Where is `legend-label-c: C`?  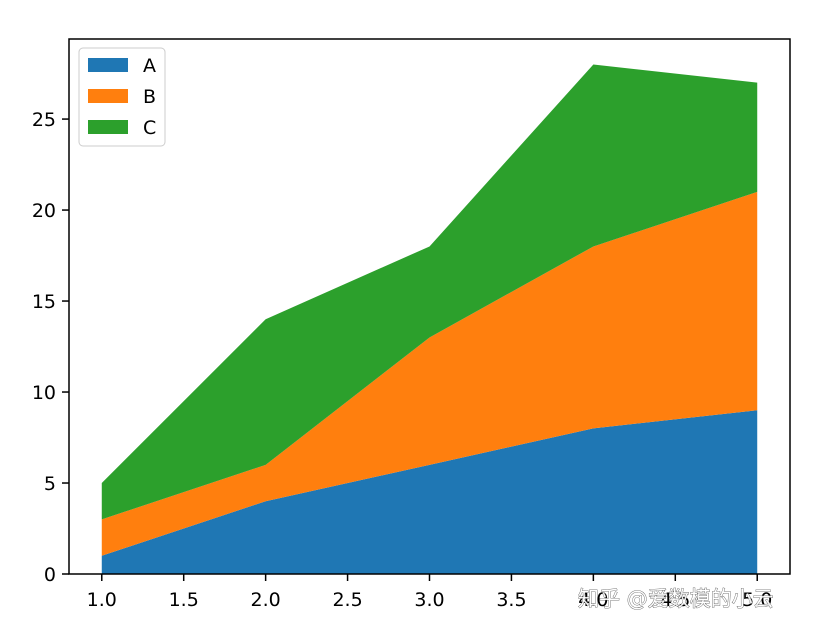 legend-label-c: C is located at coordinates (149, 128).